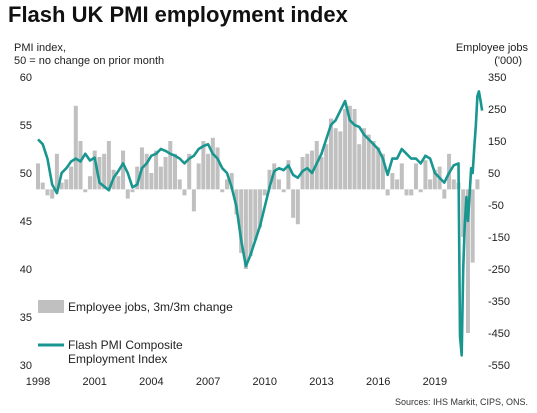  Describe the element at coordinates (151, 382) in the screenshot. I see `x-tick-label: 2004` at that location.